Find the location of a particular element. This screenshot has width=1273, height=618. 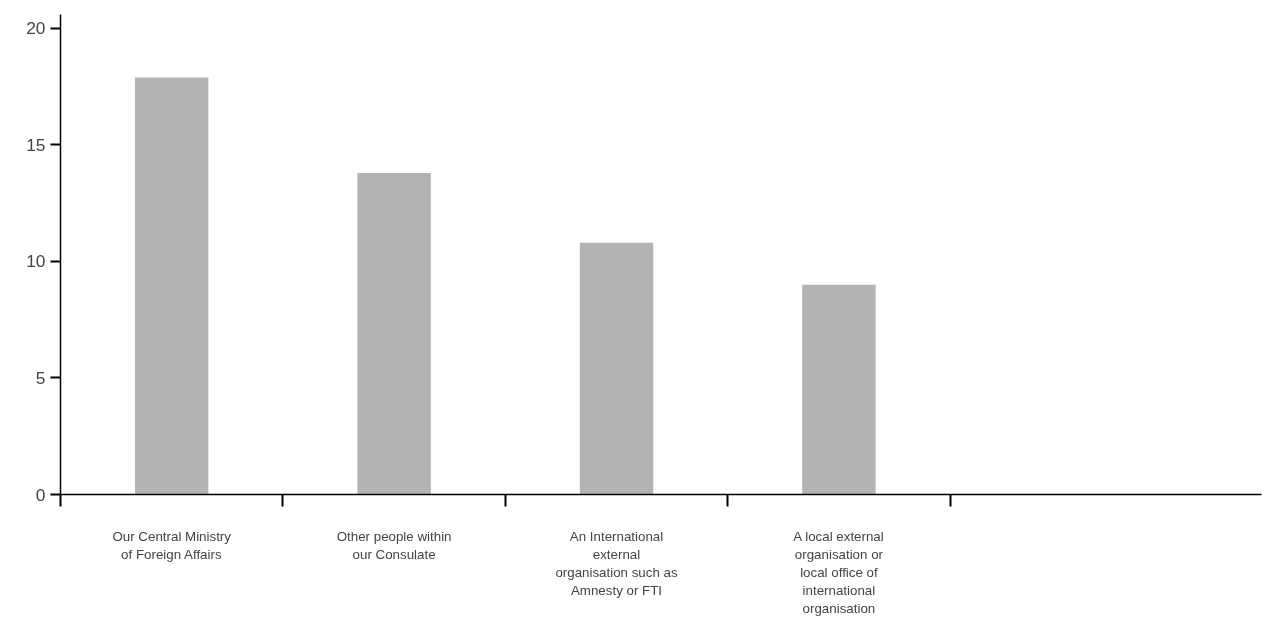

y-tick-label: 20 is located at coordinates (36, 28).